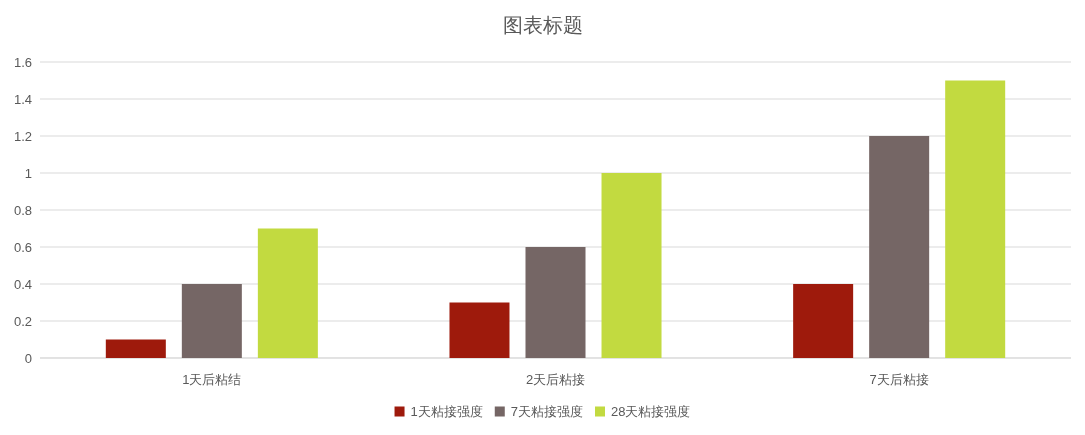 This screenshot has width=1085, height=435. Describe the element at coordinates (212, 379) in the screenshot. I see `x-tick-label: 1天后粘结` at that location.